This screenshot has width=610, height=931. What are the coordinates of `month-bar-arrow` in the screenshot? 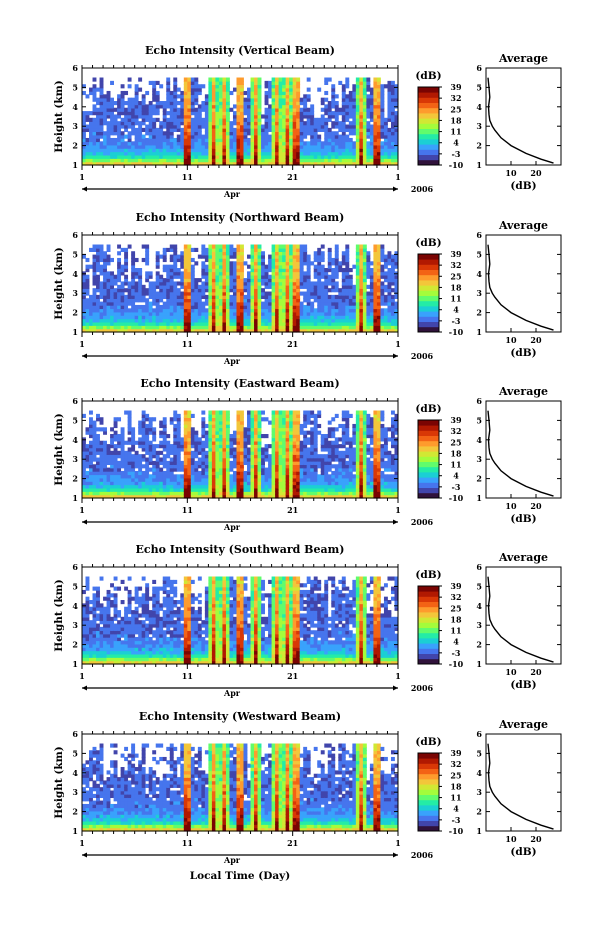 It's located at (395, 356).